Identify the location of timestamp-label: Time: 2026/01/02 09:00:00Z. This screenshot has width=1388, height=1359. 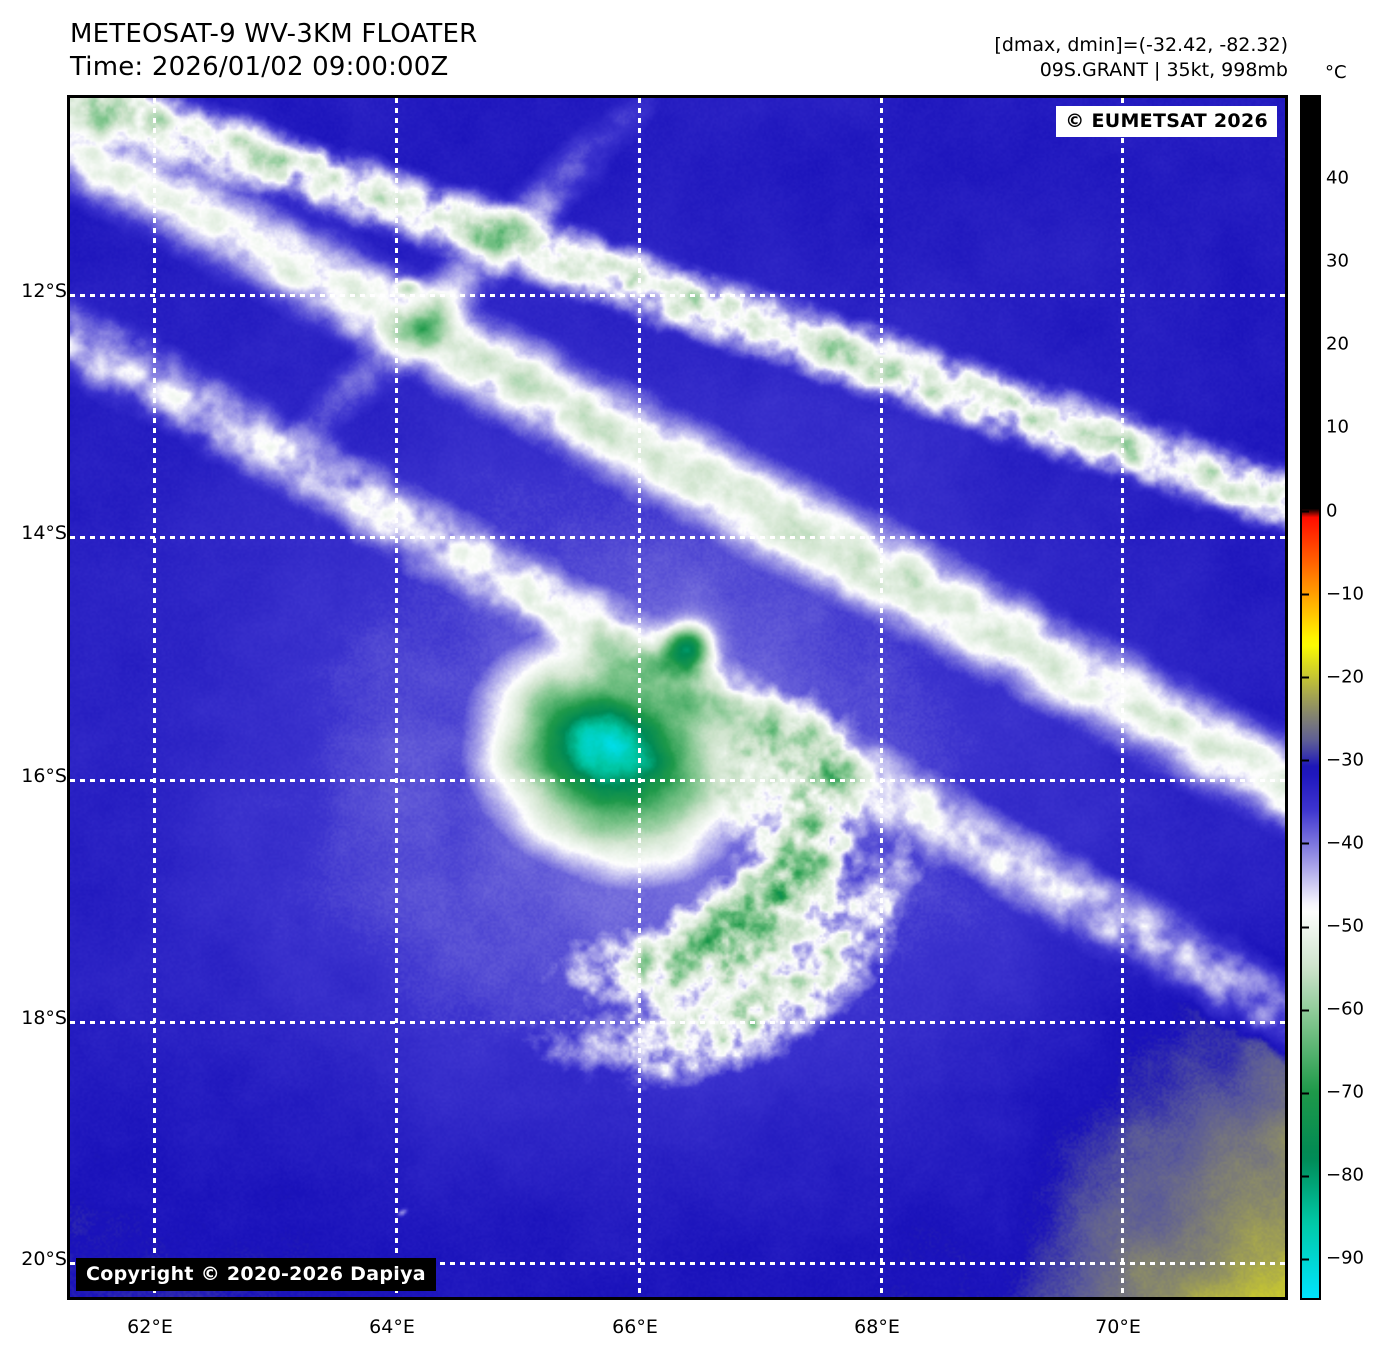
(259, 67).